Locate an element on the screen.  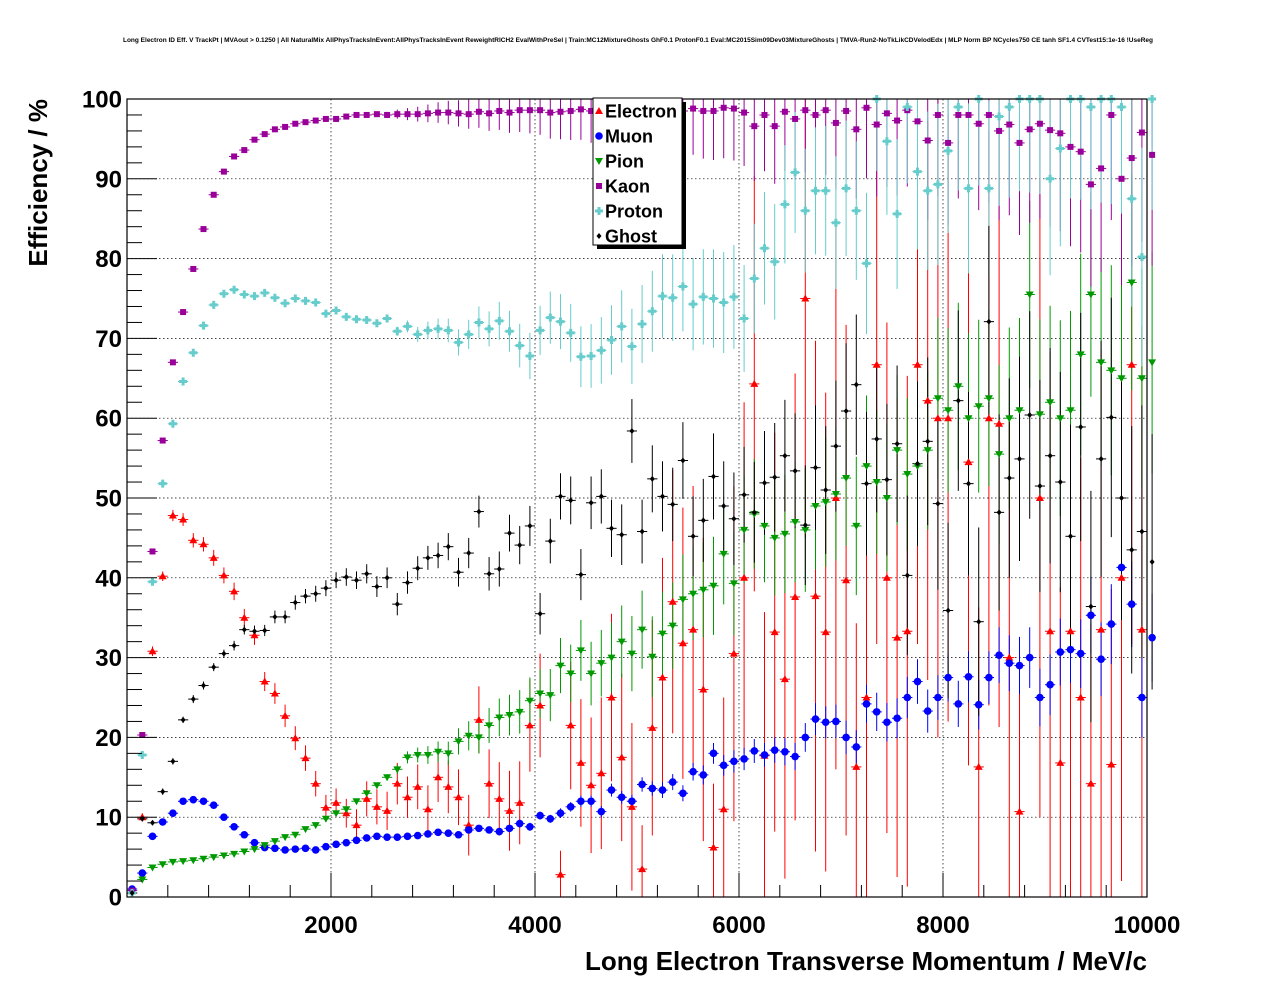
x-tick-label: 8000 is located at coordinates (942, 925).